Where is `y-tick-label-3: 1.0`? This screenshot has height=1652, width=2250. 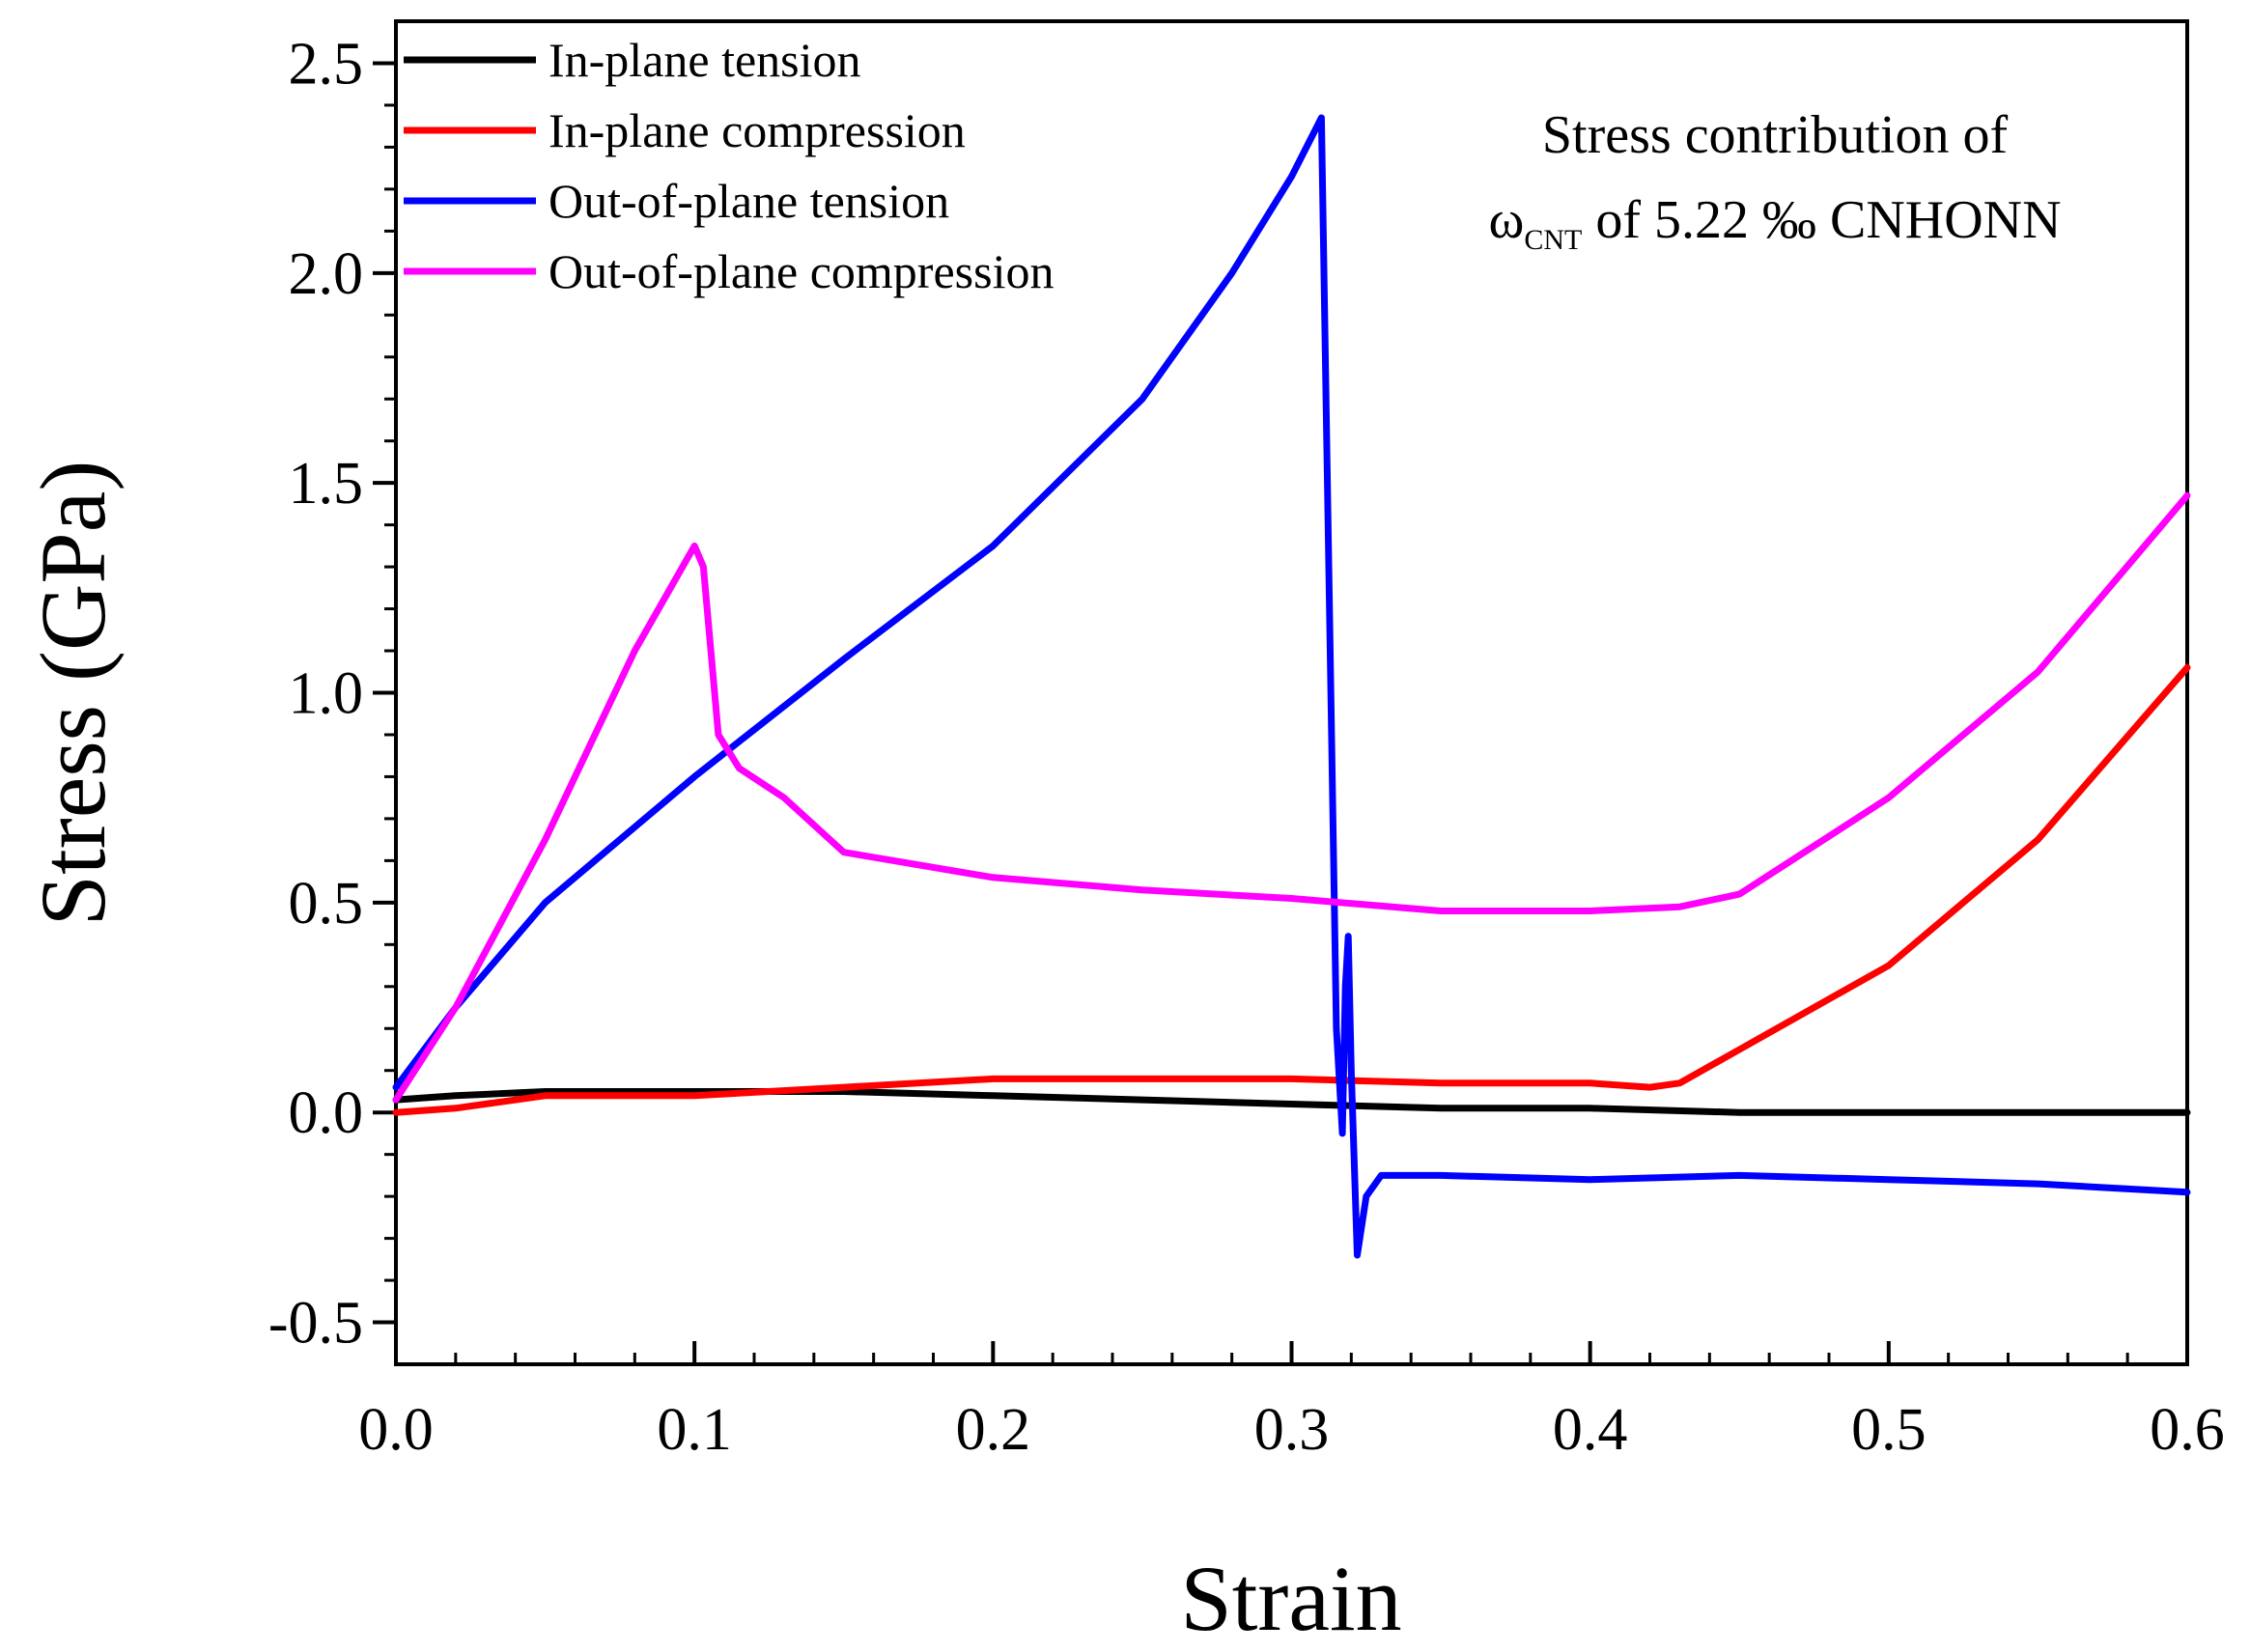
y-tick-label-3: 1.0 is located at coordinates (326, 694).